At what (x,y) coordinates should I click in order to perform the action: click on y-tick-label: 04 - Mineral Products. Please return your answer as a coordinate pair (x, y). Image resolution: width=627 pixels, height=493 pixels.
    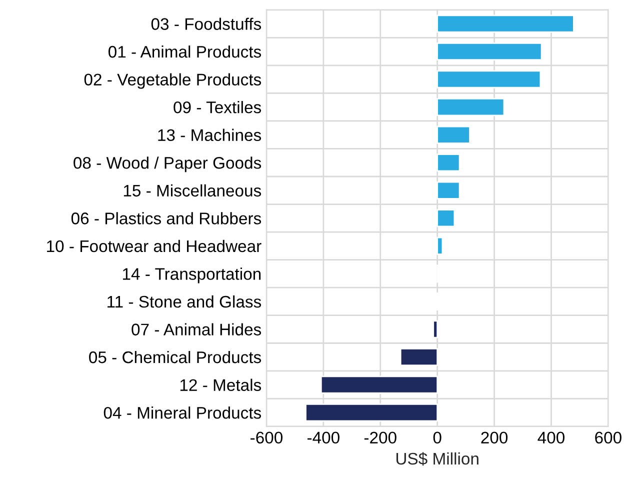
    Looking at the image, I should click on (183, 412).